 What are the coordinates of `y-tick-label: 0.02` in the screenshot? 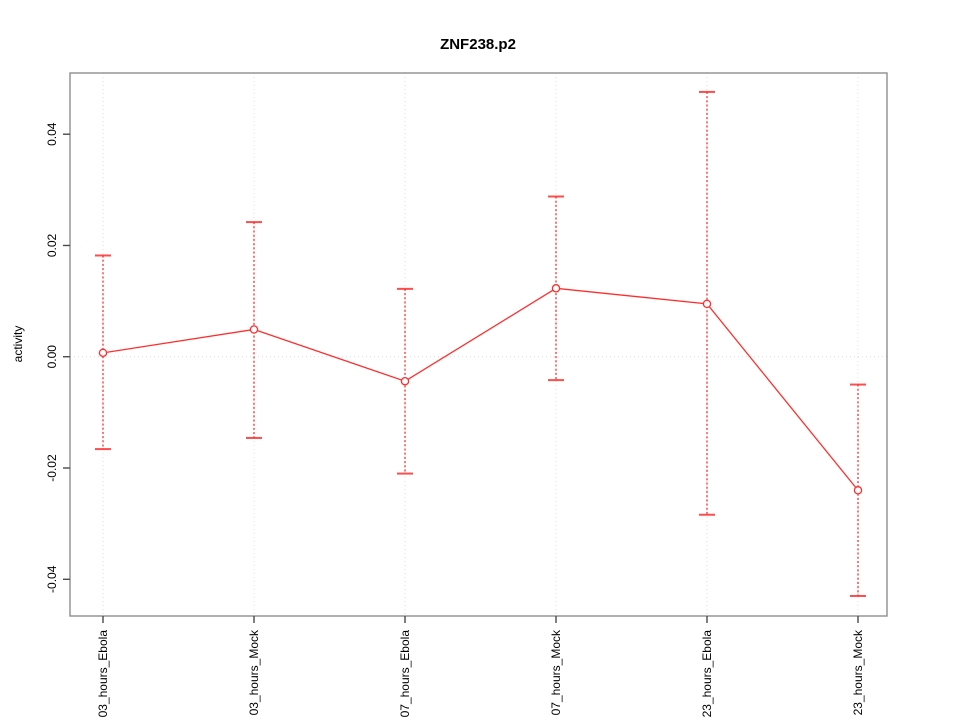 It's located at (52, 245).